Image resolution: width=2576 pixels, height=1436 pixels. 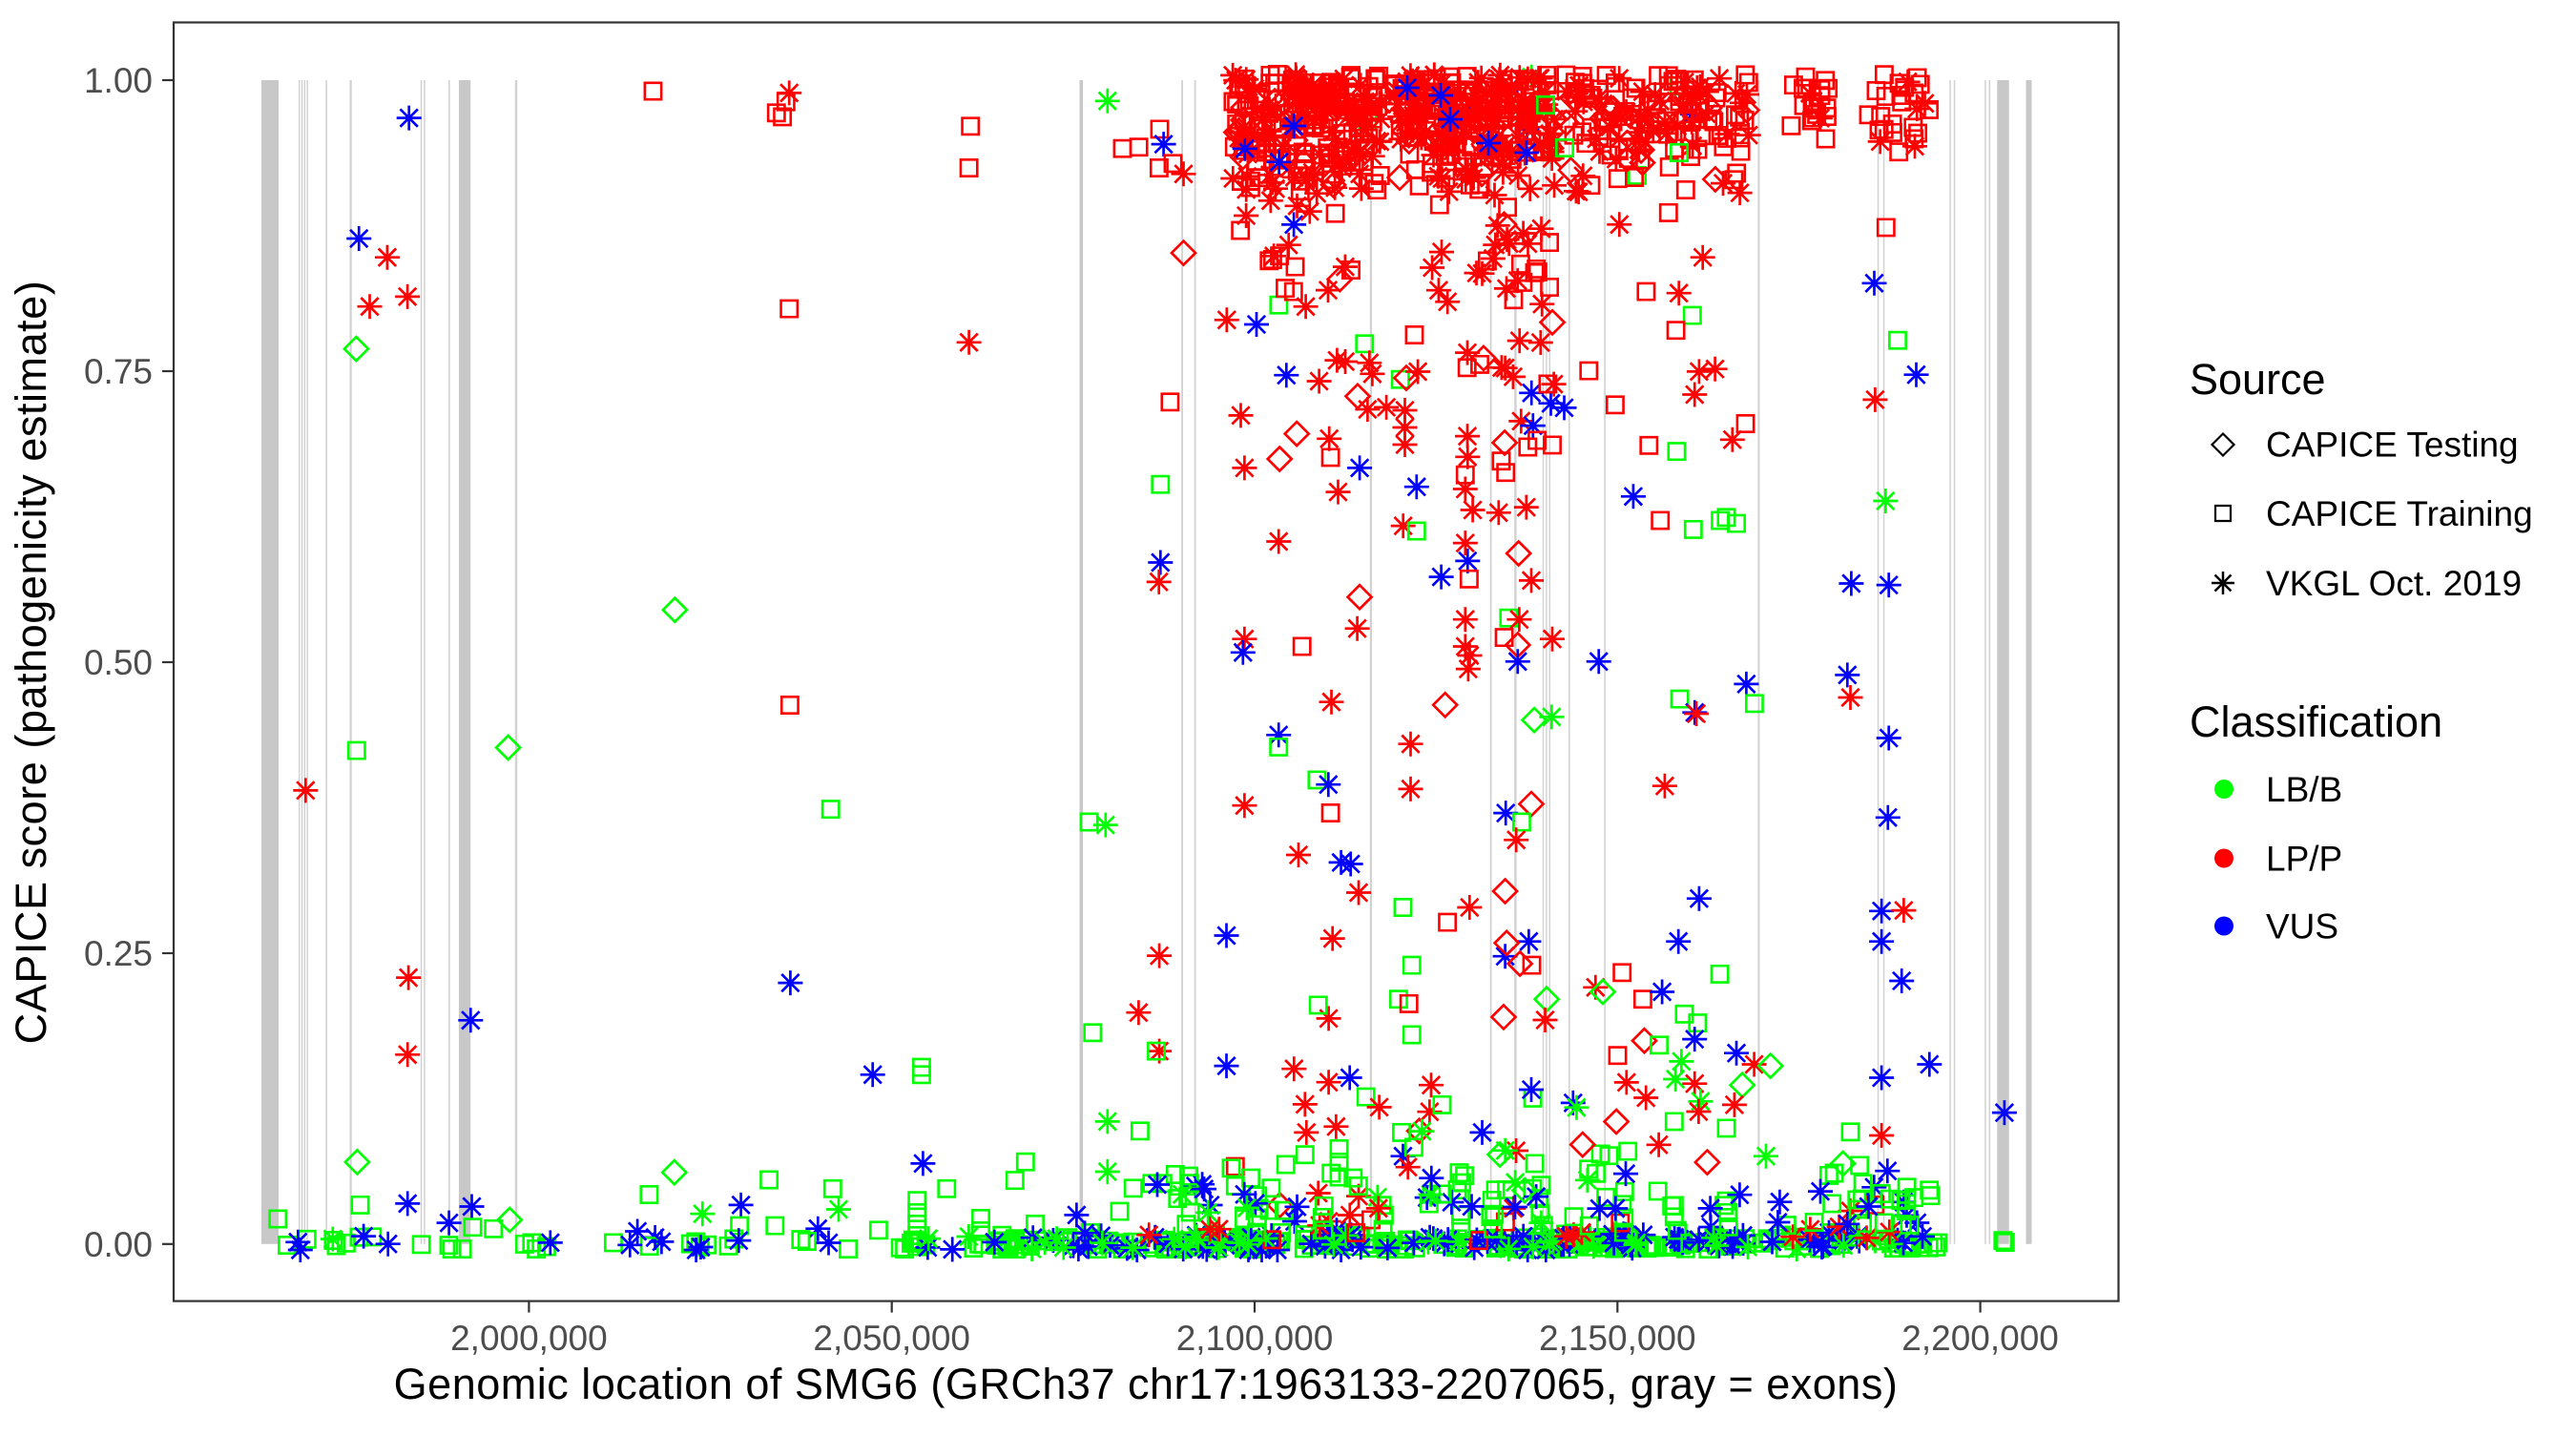 What do you see at coordinates (1980, 1338) in the screenshot?
I see `svg-text: 2,200,000` at bounding box center [1980, 1338].